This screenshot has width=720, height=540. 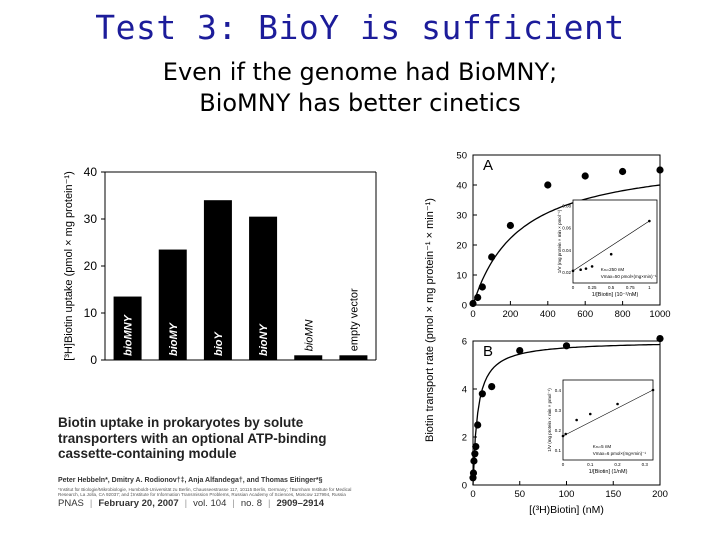 I want to click on publication-date: February 20, 2007, so click(x=138, y=503).